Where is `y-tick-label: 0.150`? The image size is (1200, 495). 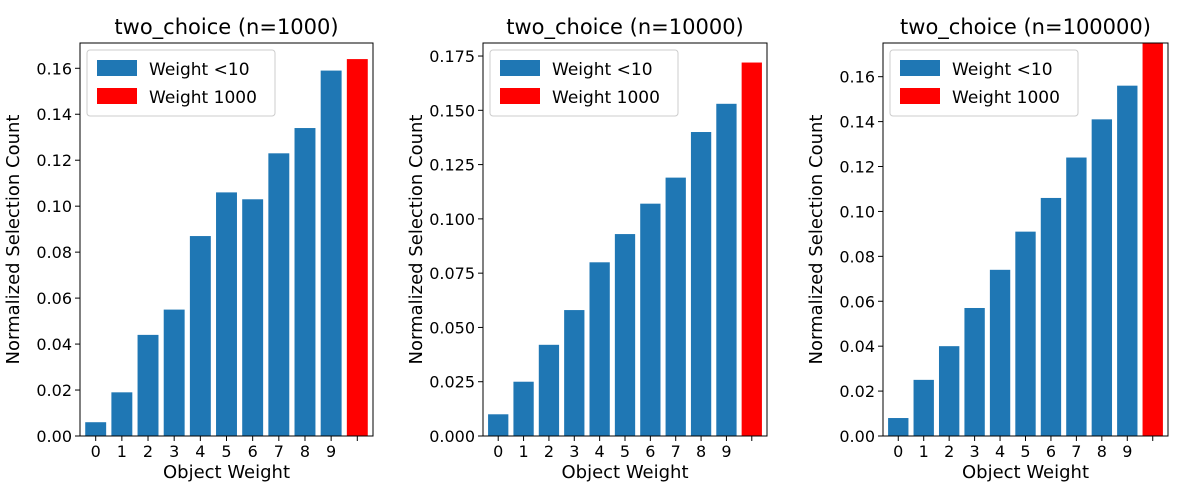 y-tick-label: 0.150 is located at coordinates (452, 110).